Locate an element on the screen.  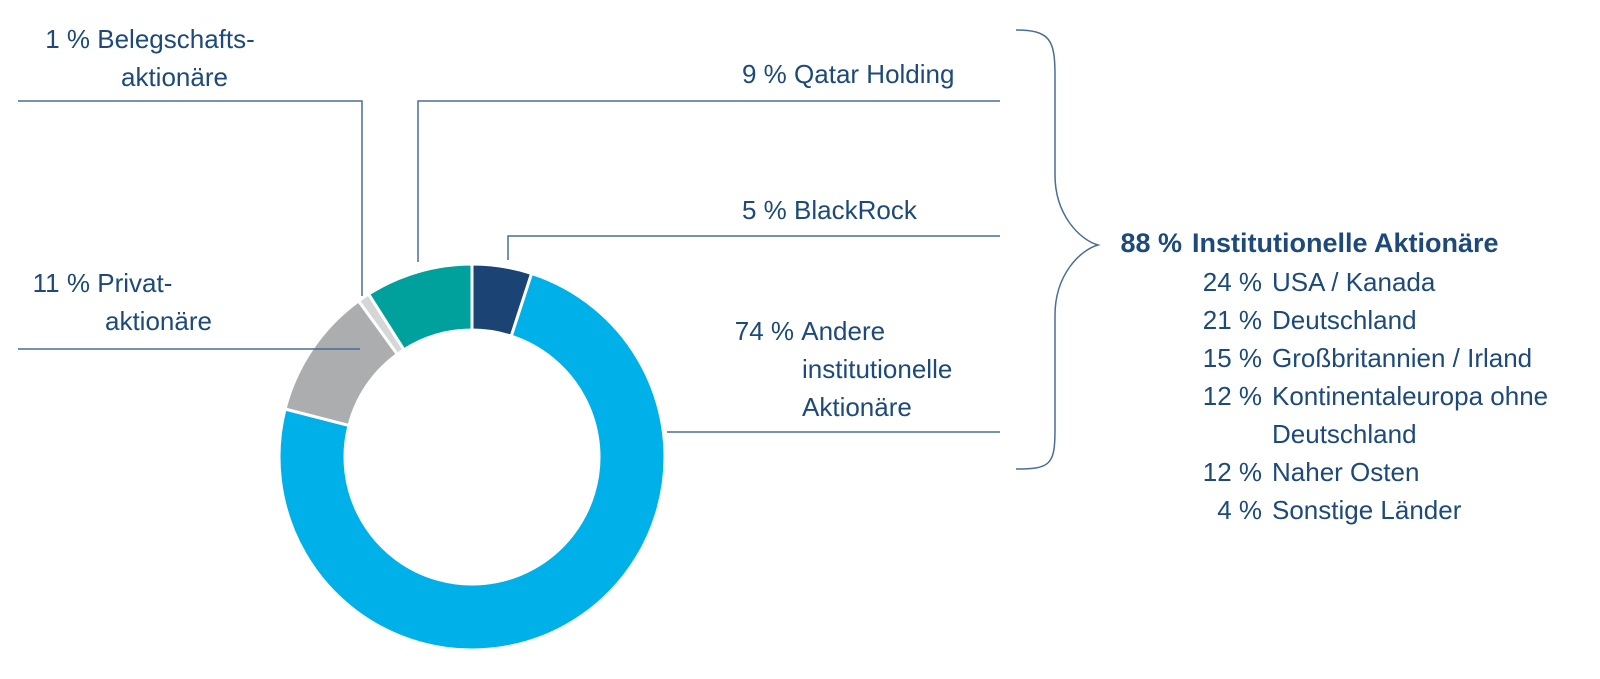
donut-segment-andere-institutionelle-aktion-re is located at coordinates (472, 461).